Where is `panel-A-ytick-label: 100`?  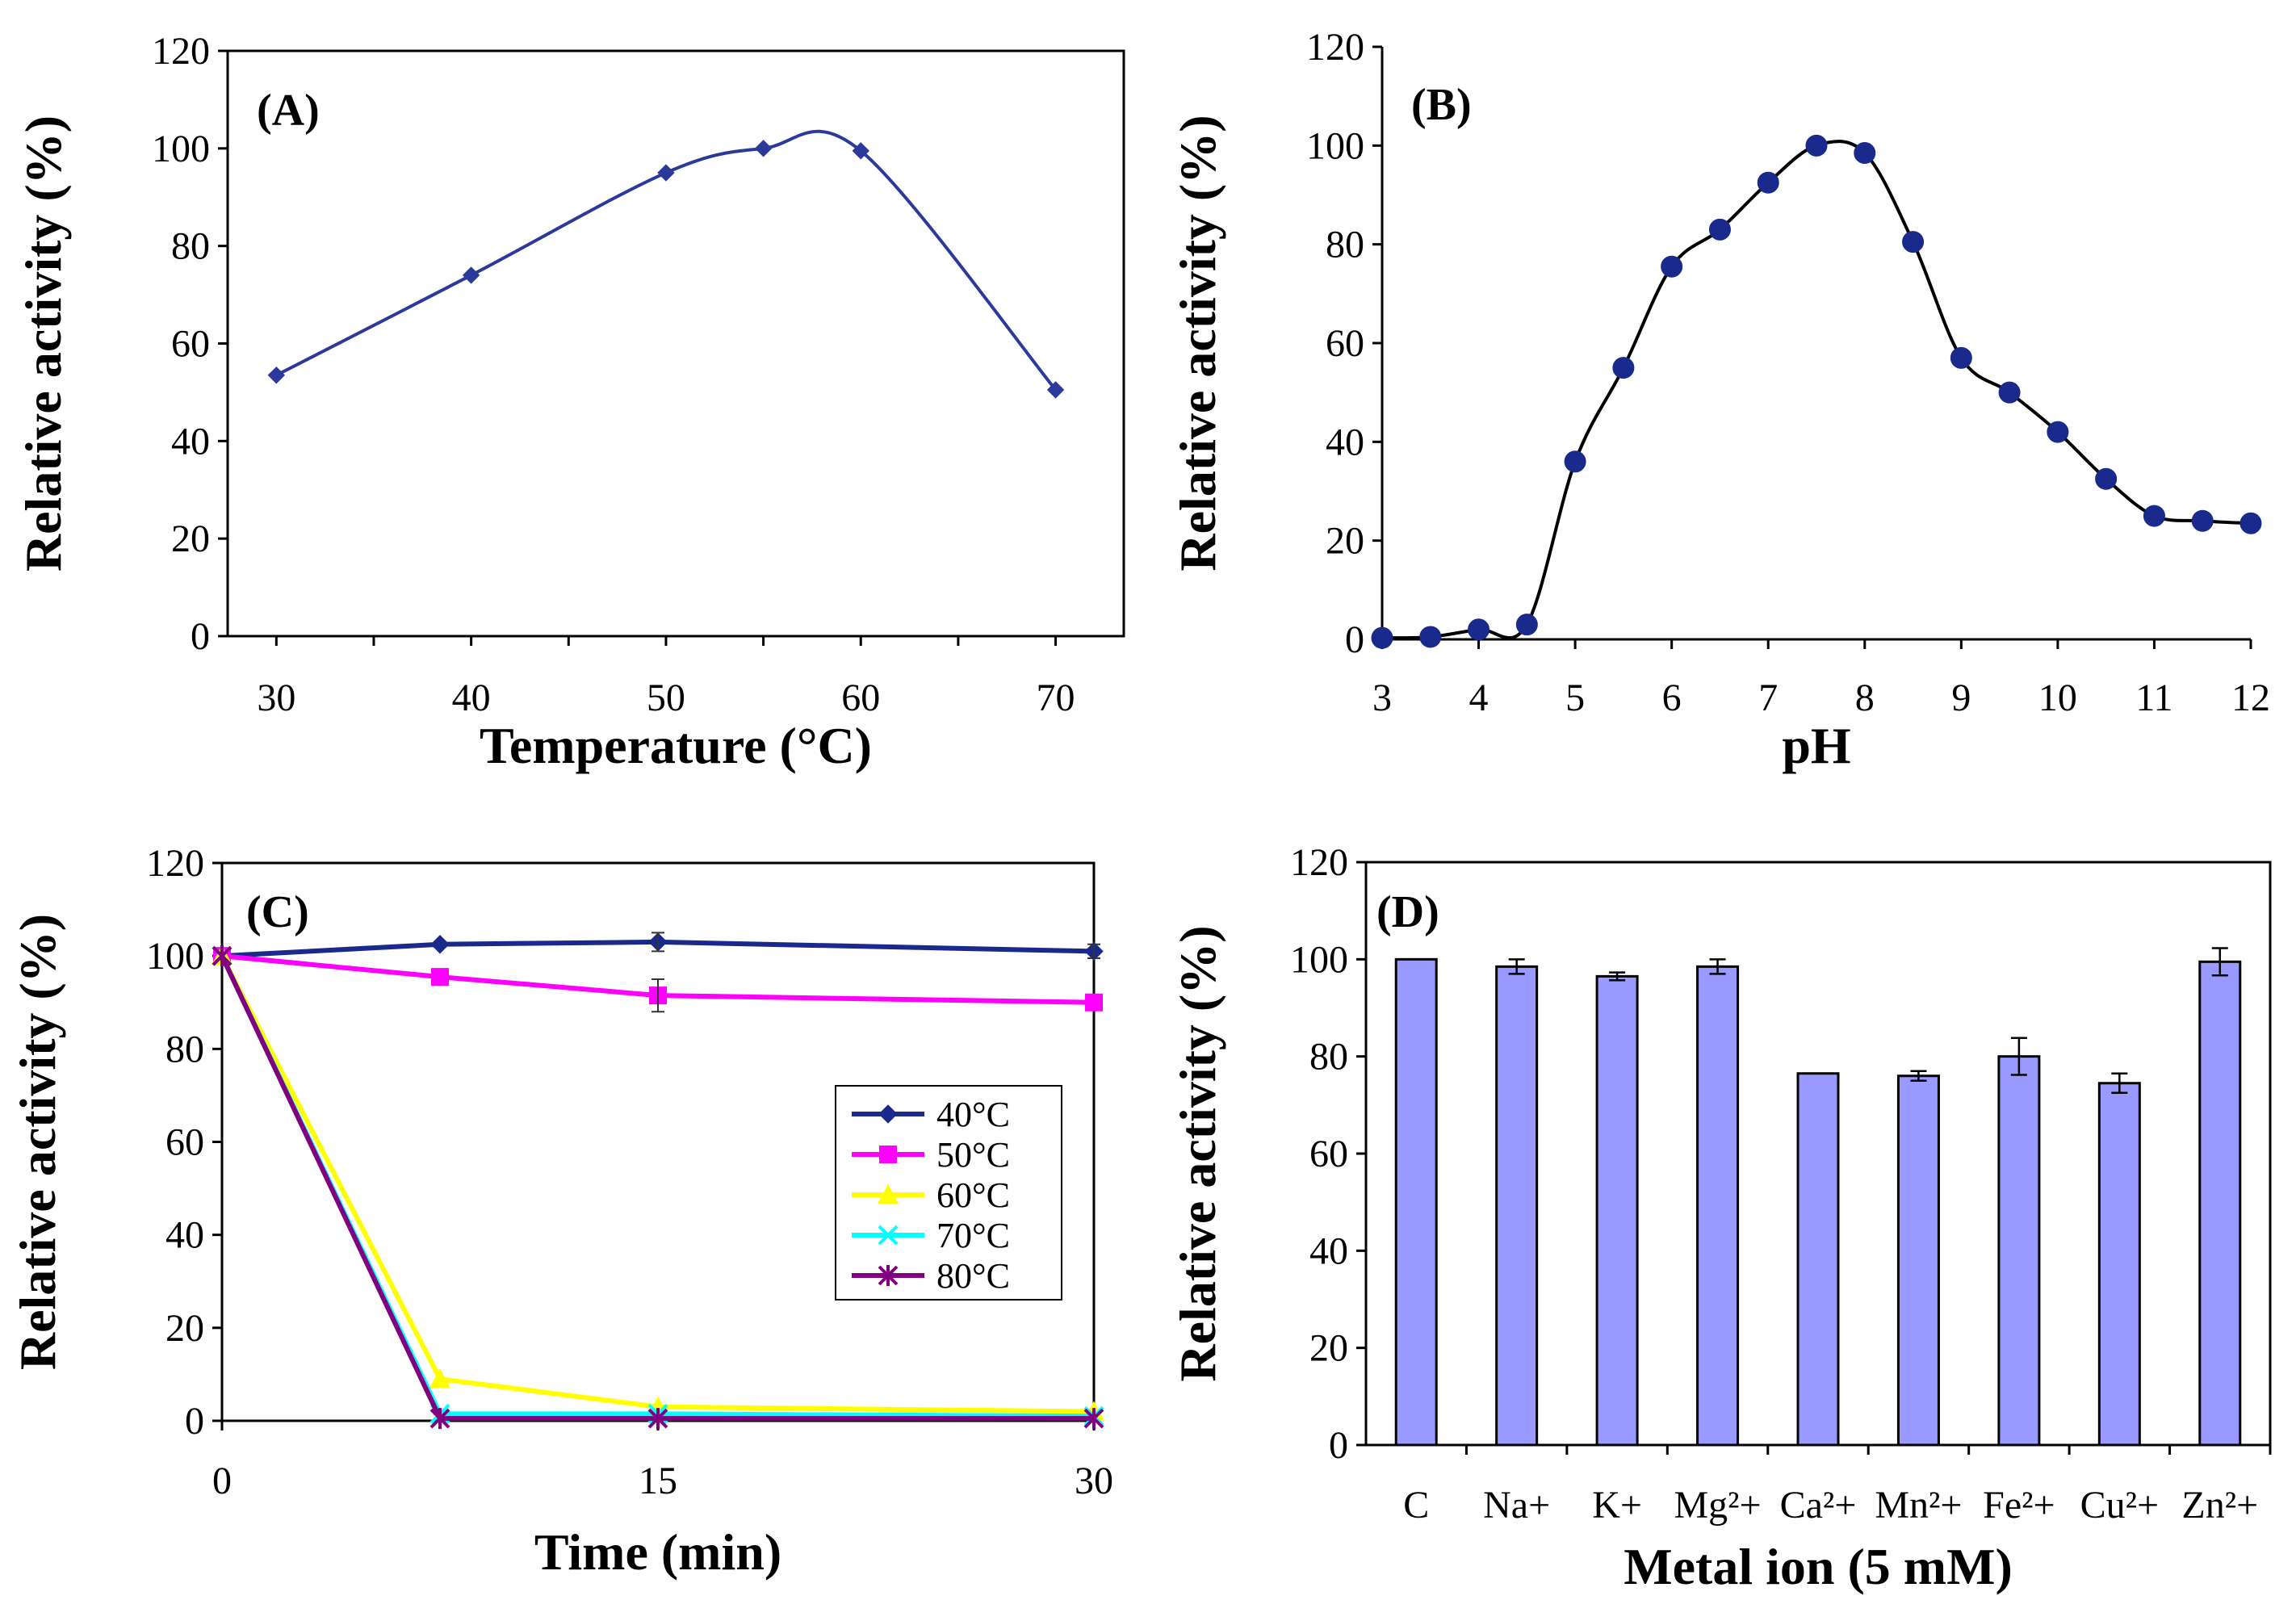
panel-A-ytick-label: 100 is located at coordinates (181, 149).